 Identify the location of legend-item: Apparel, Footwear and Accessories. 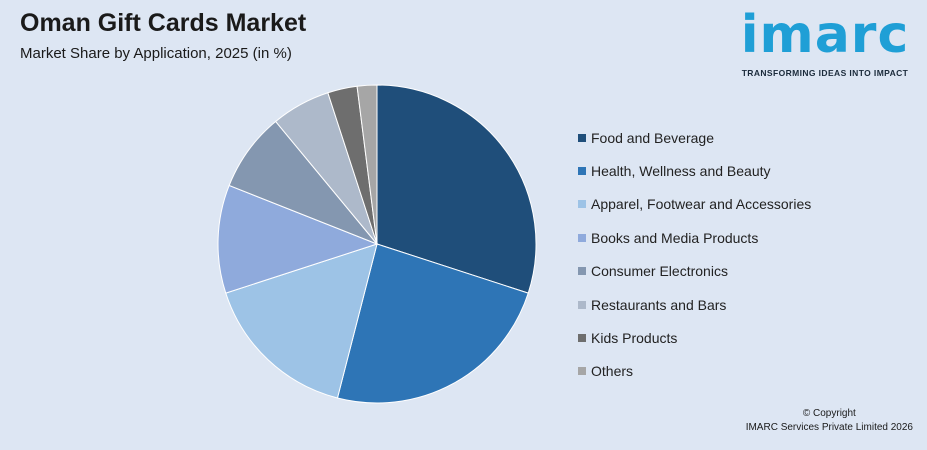
(694, 204).